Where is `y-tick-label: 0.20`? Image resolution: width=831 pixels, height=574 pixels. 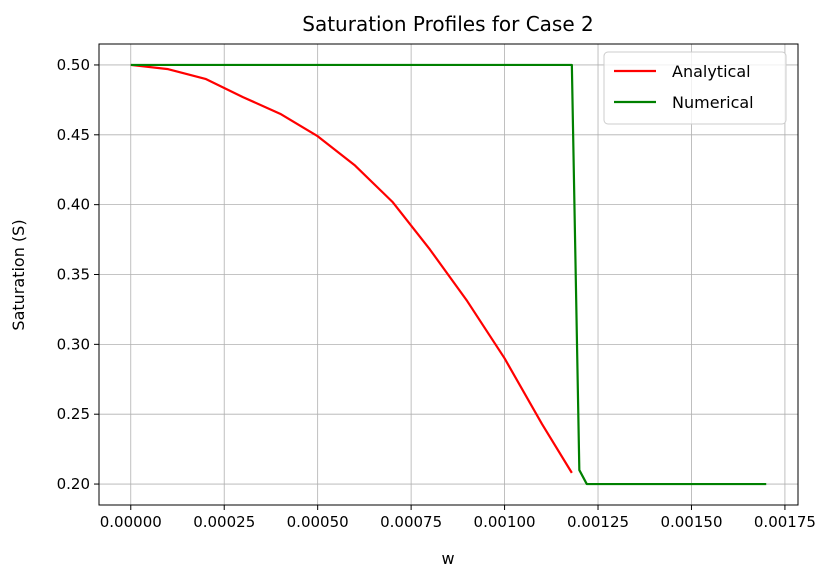 y-tick-label: 0.20 is located at coordinates (73, 484).